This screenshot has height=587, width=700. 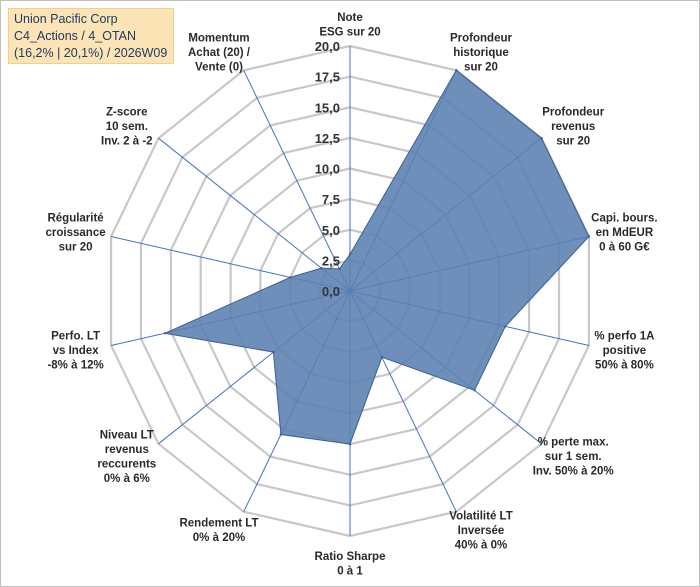 What do you see at coordinates (331, 291) in the screenshot?
I see `tick-label: 0,0` at bounding box center [331, 291].